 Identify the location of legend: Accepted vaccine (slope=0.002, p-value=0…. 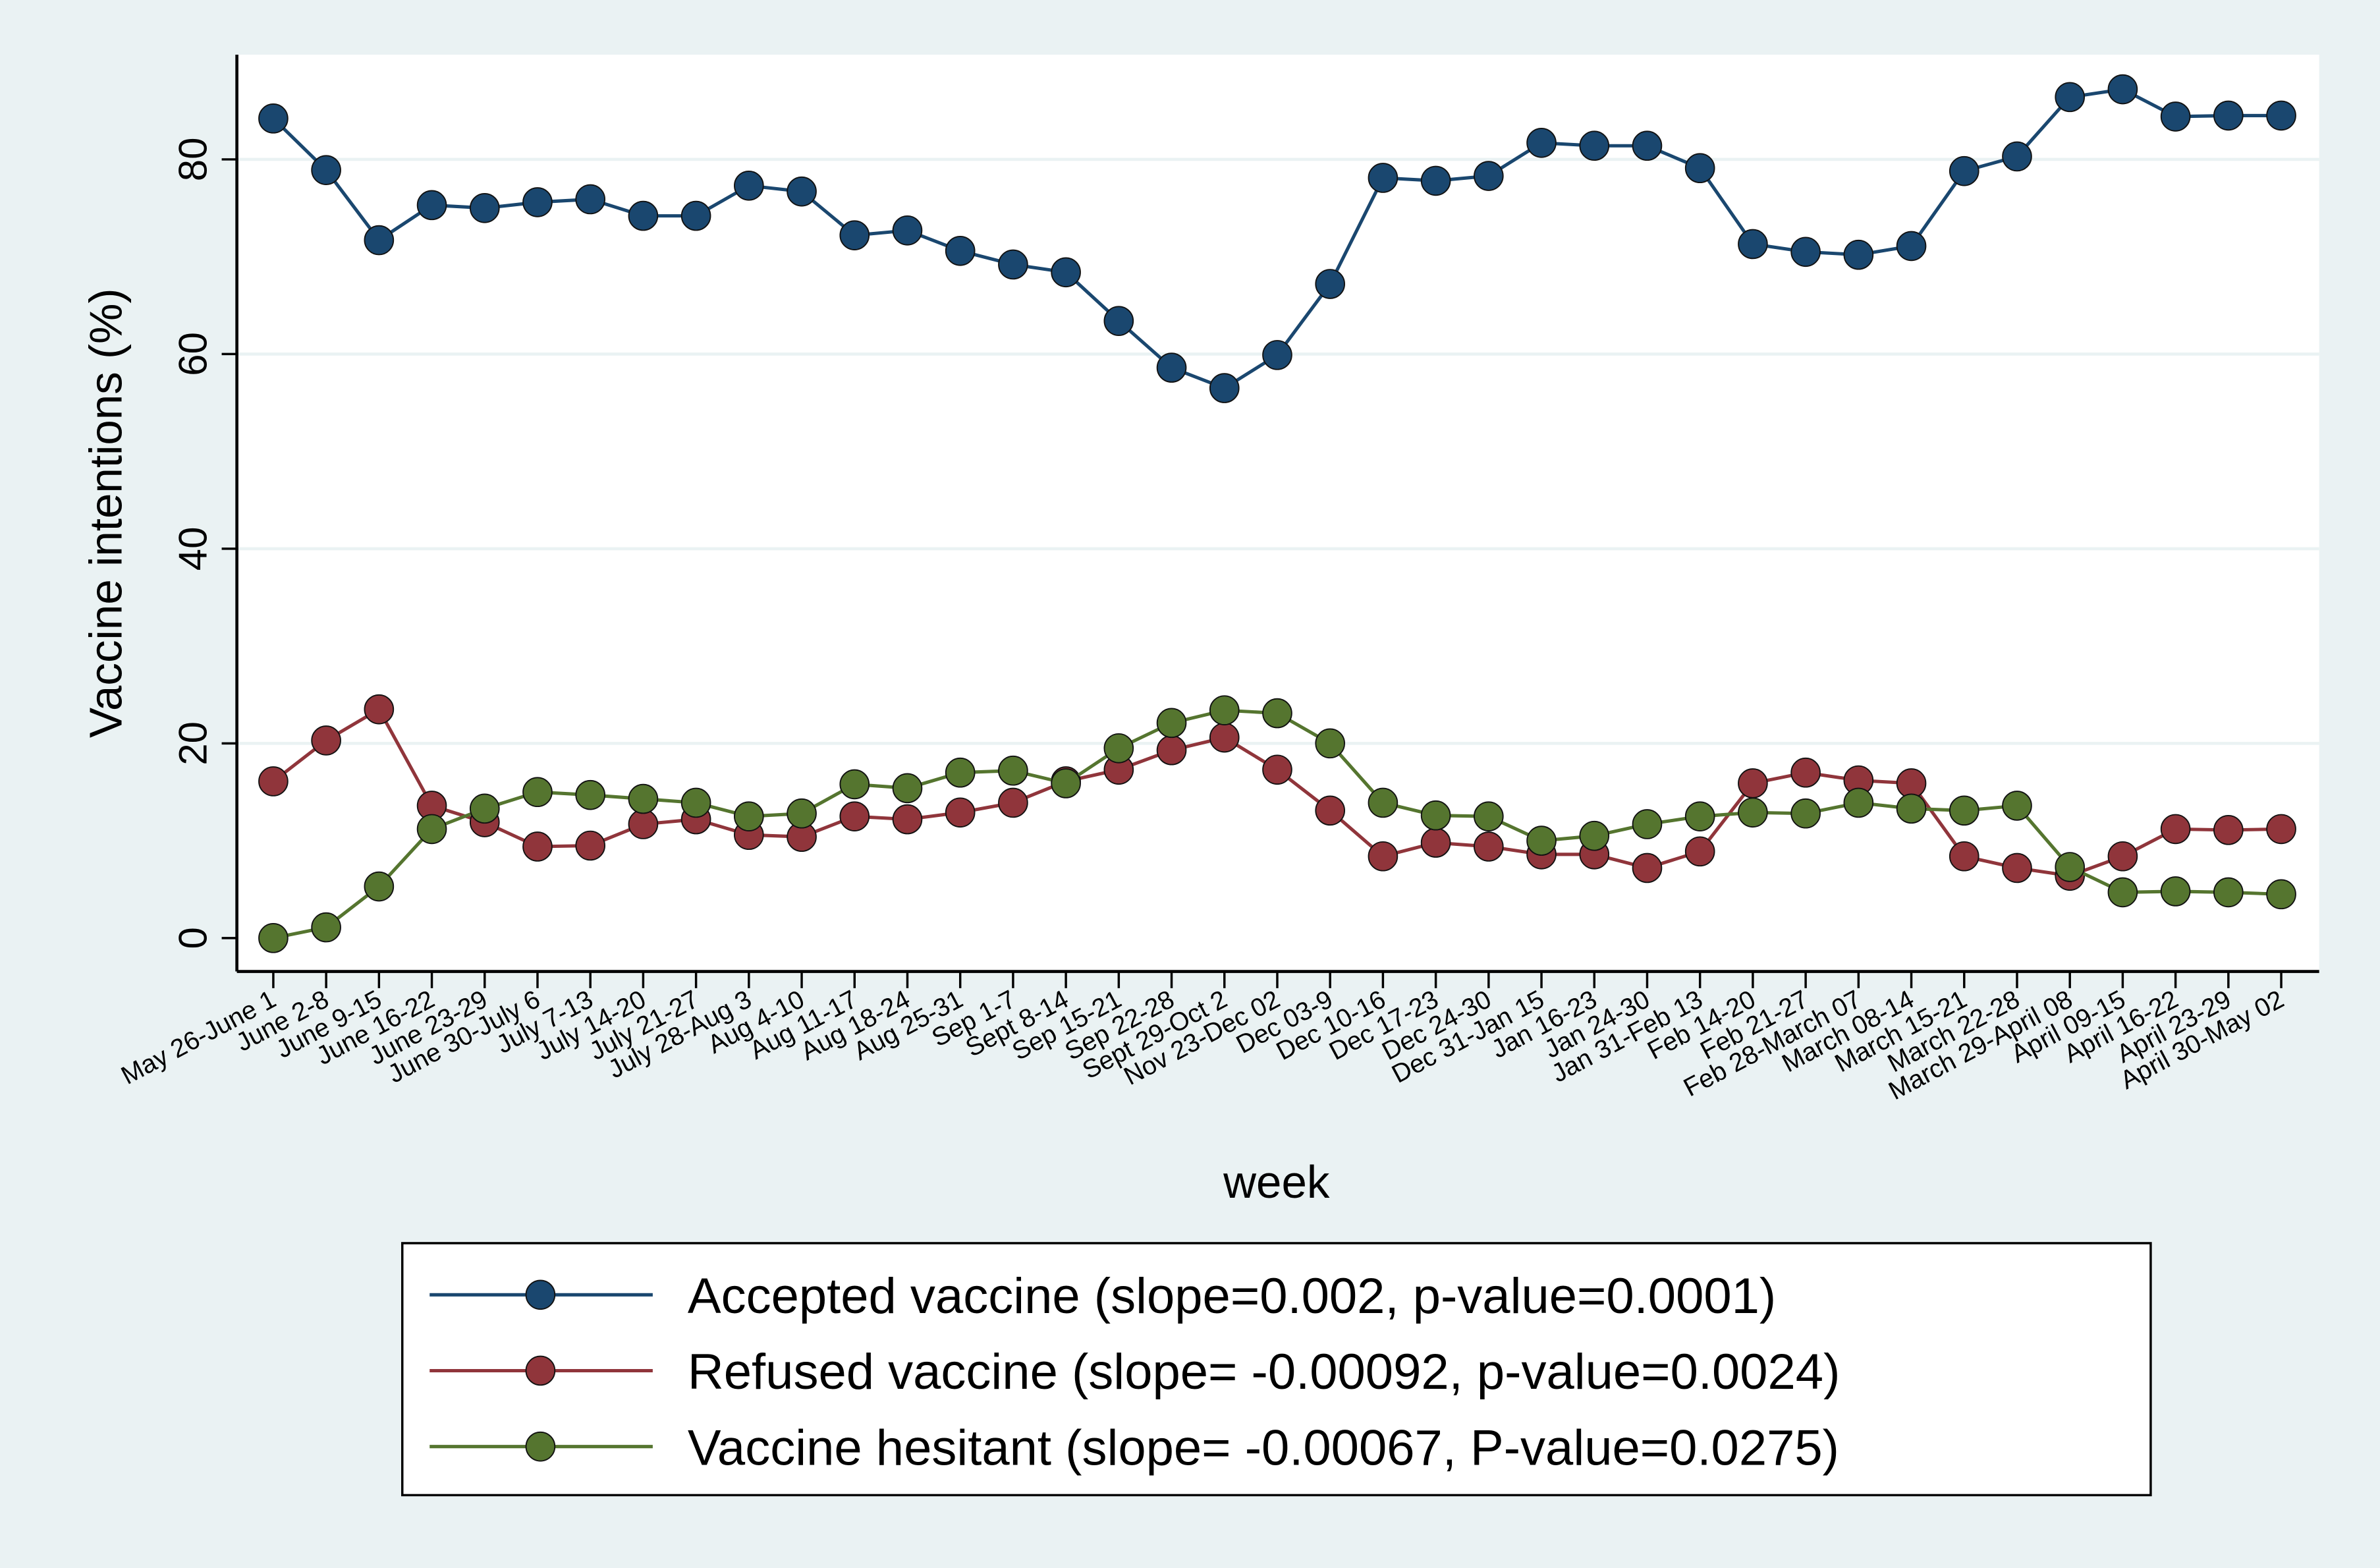
(1276, 1369).